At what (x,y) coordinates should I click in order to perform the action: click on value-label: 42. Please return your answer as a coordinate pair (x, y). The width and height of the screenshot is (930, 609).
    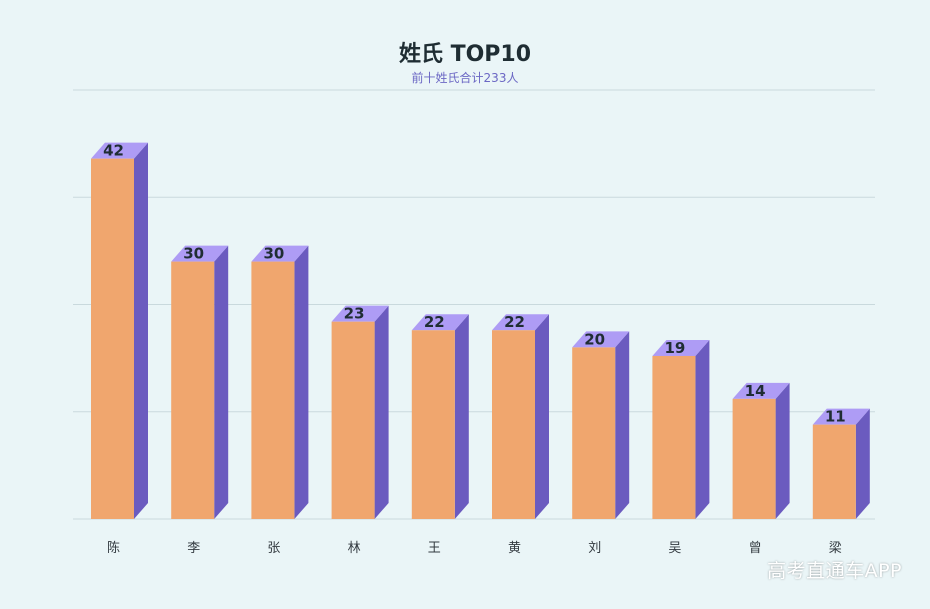
    Looking at the image, I should click on (113, 151).